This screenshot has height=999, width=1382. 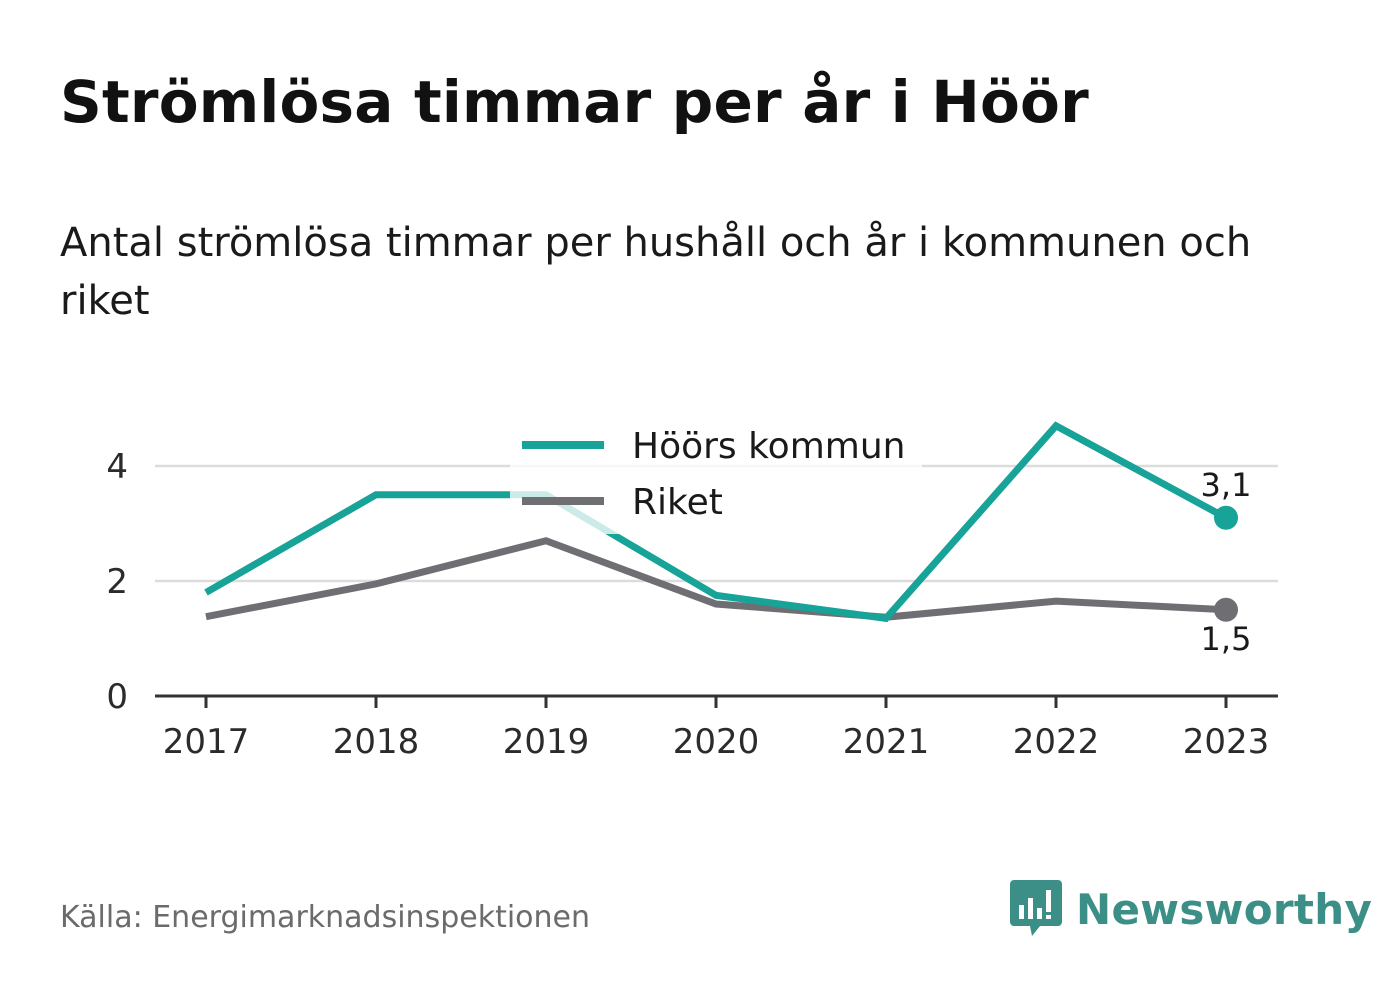 What do you see at coordinates (1224, 909) in the screenshot?
I see `brand-name: Newsworthy` at bounding box center [1224, 909].